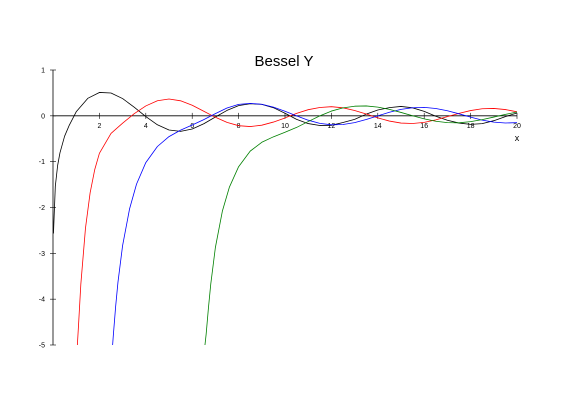  Describe the element at coordinates (284, 61) in the screenshot. I see `chart-title: Bessel Y` at that location.